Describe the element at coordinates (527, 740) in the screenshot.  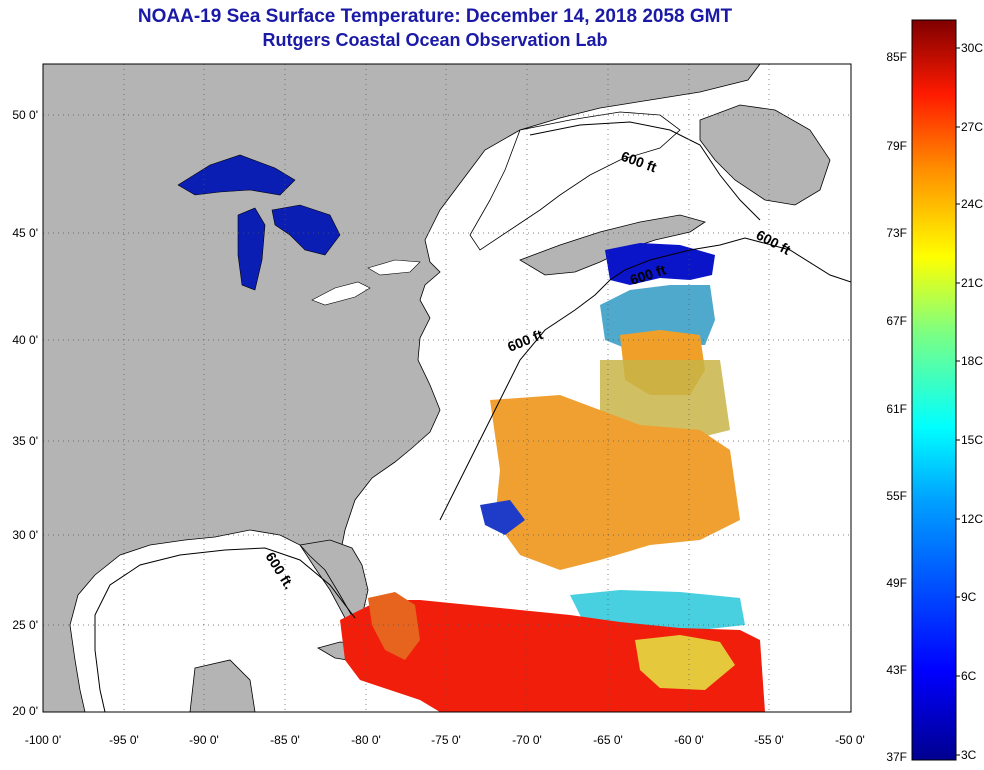
I see `longitude-tick-label: -70 0'` at that location.